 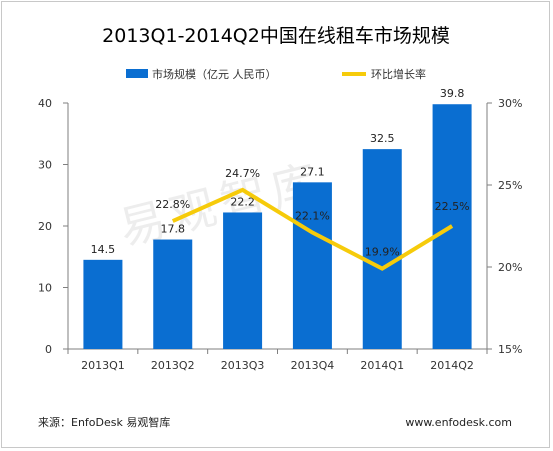 I want to click on y-left-tick-label: 40, so click(x=45, y=103).